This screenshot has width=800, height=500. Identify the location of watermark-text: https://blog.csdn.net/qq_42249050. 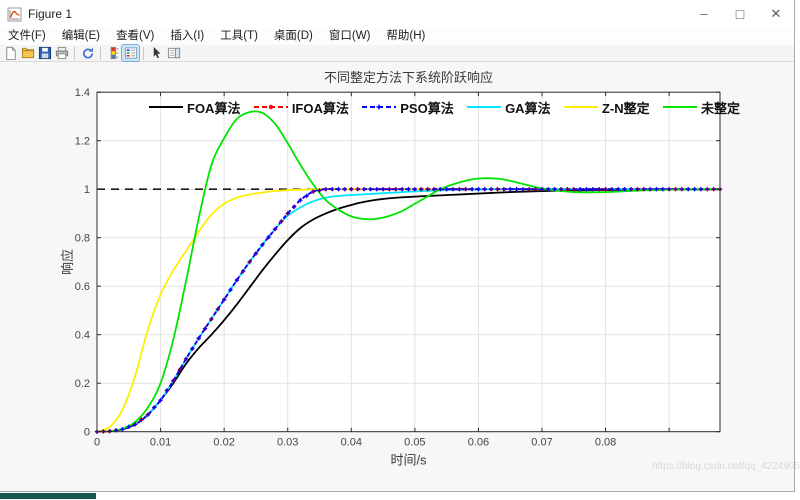
(726, 466).